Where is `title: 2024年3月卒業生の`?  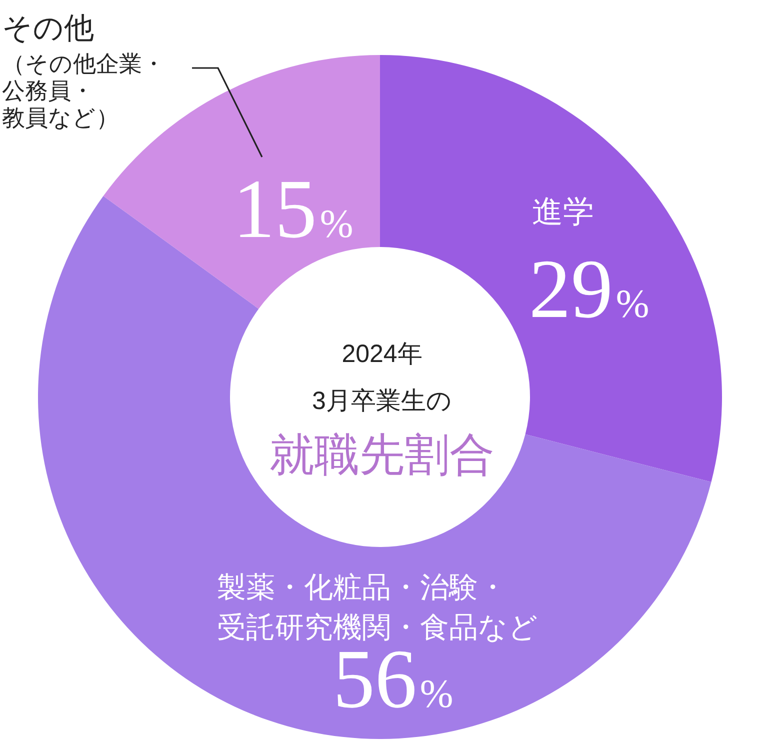 title: 2024年3月卒業生の is located at coordinates (382, 377).